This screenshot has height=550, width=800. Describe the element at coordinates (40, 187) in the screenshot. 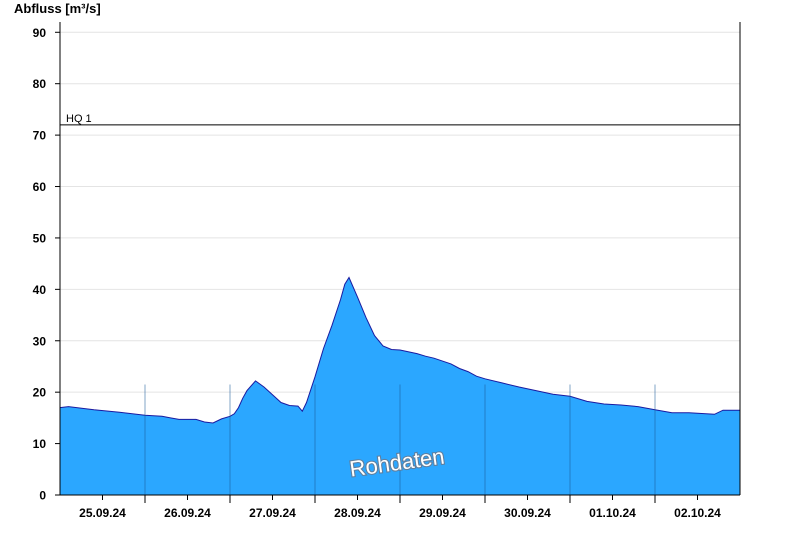

I see `y-tick-label: 60` at that location.